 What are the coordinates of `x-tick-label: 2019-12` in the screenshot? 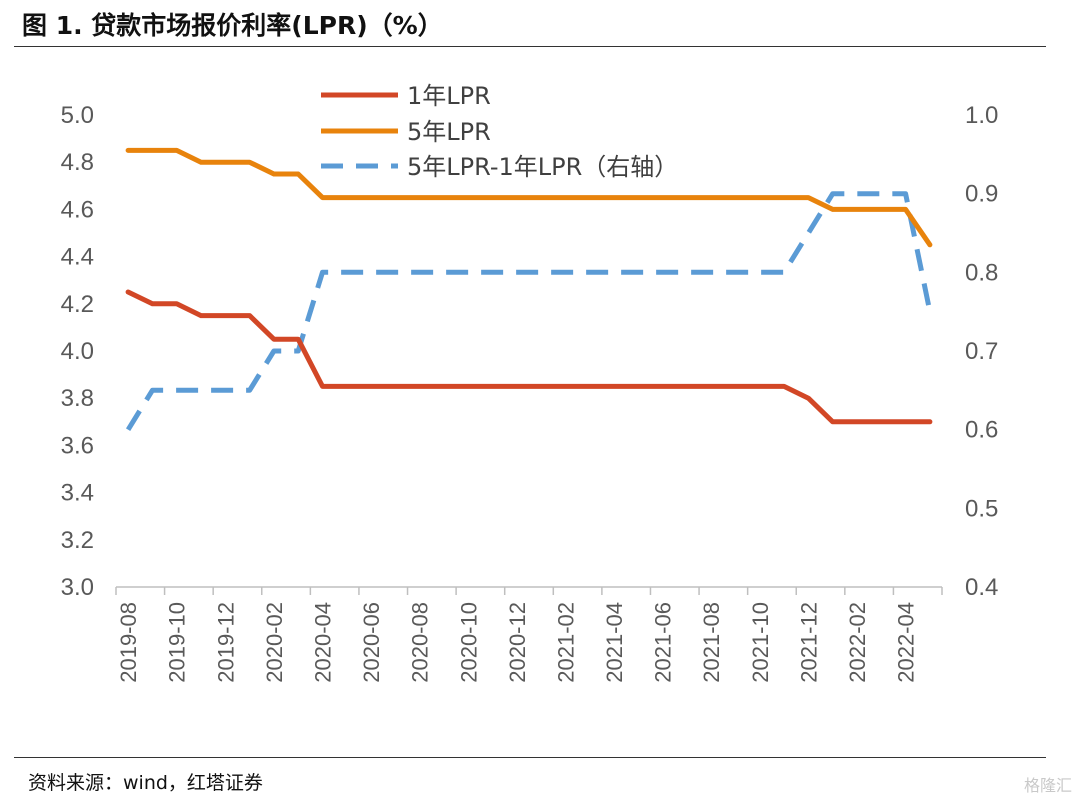 It's located at (225, 642).